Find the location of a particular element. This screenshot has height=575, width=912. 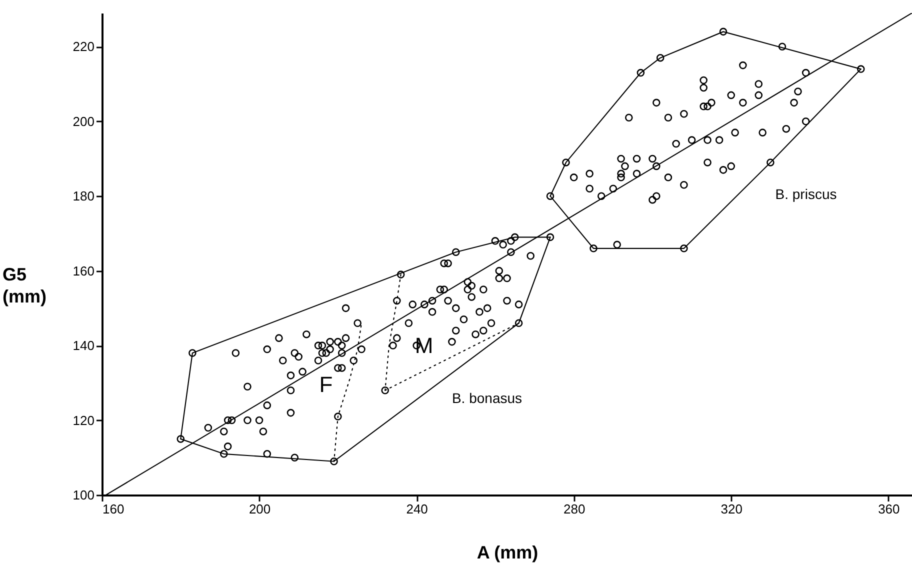

y-tick-label: 200 is located at coordinates (83, 121).